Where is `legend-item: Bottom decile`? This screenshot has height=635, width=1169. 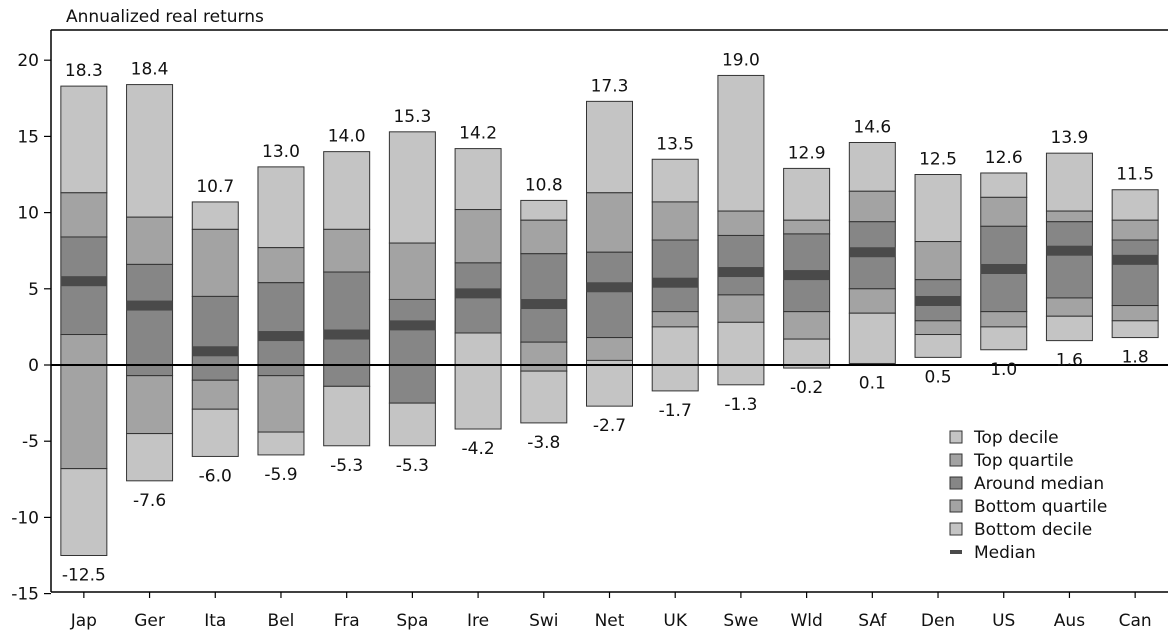 legend-item: Bottom decile is located at coordinates (1020, 530).